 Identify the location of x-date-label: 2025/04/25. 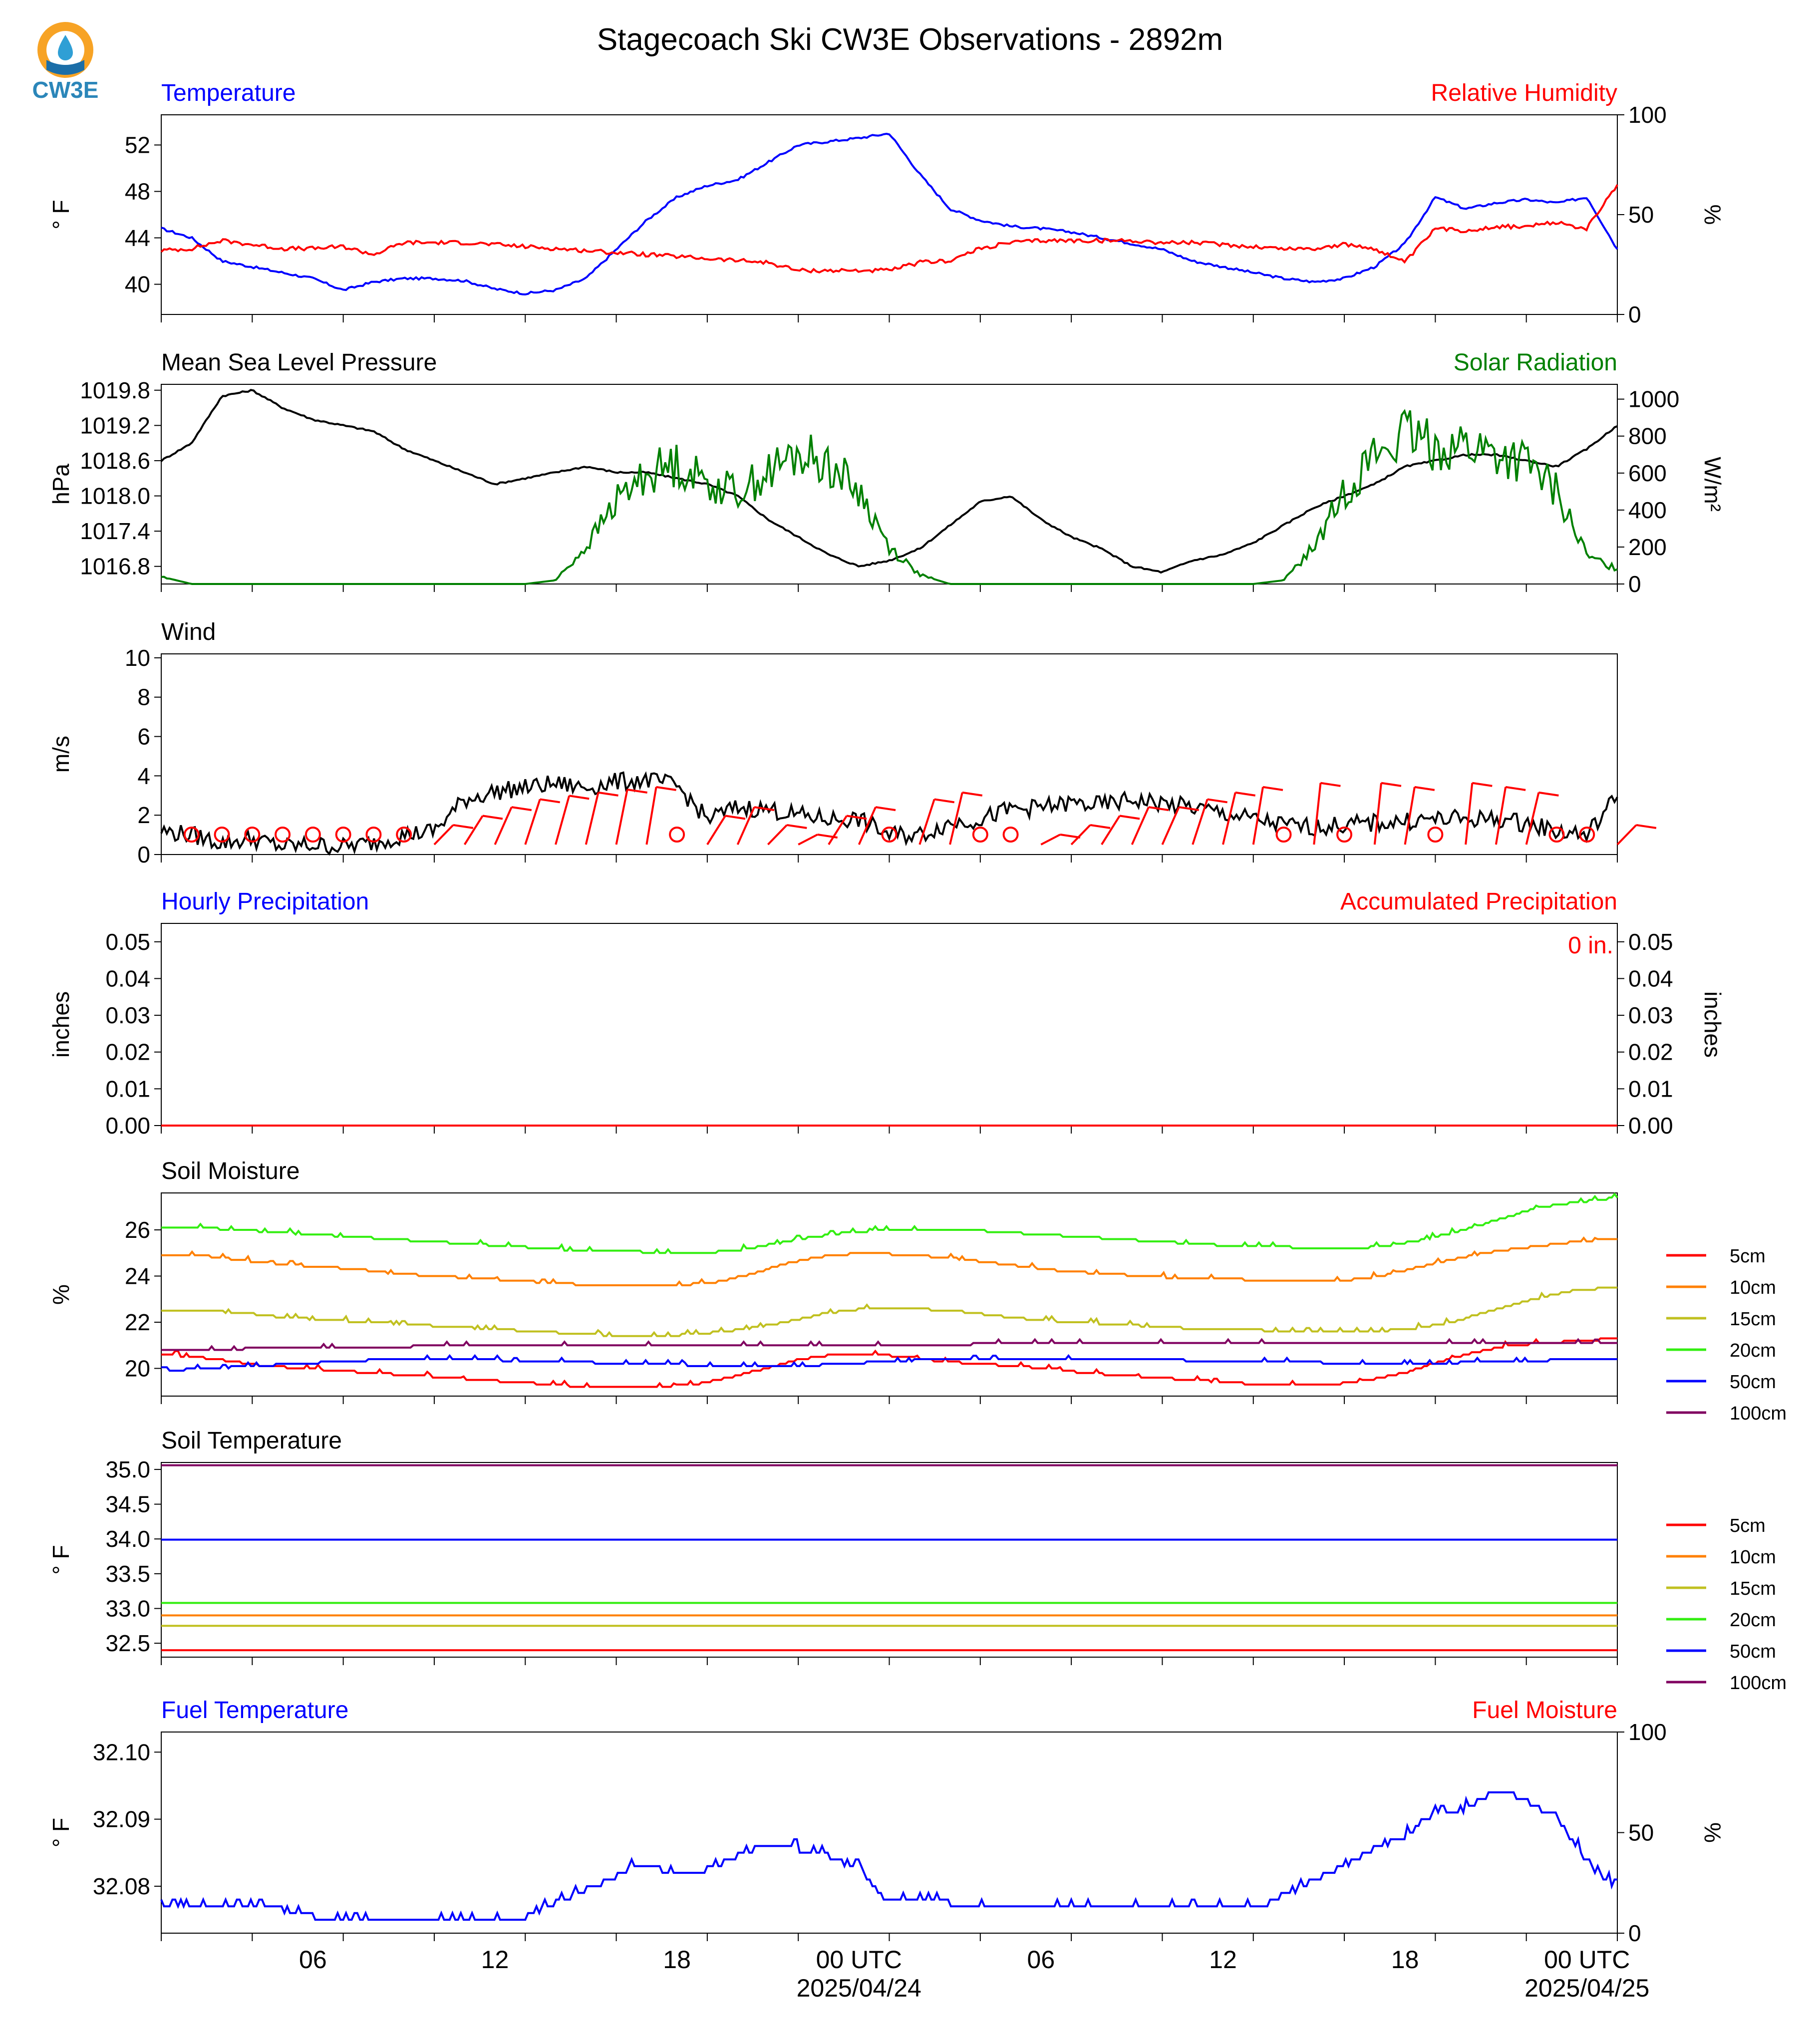
(1586, 1988).